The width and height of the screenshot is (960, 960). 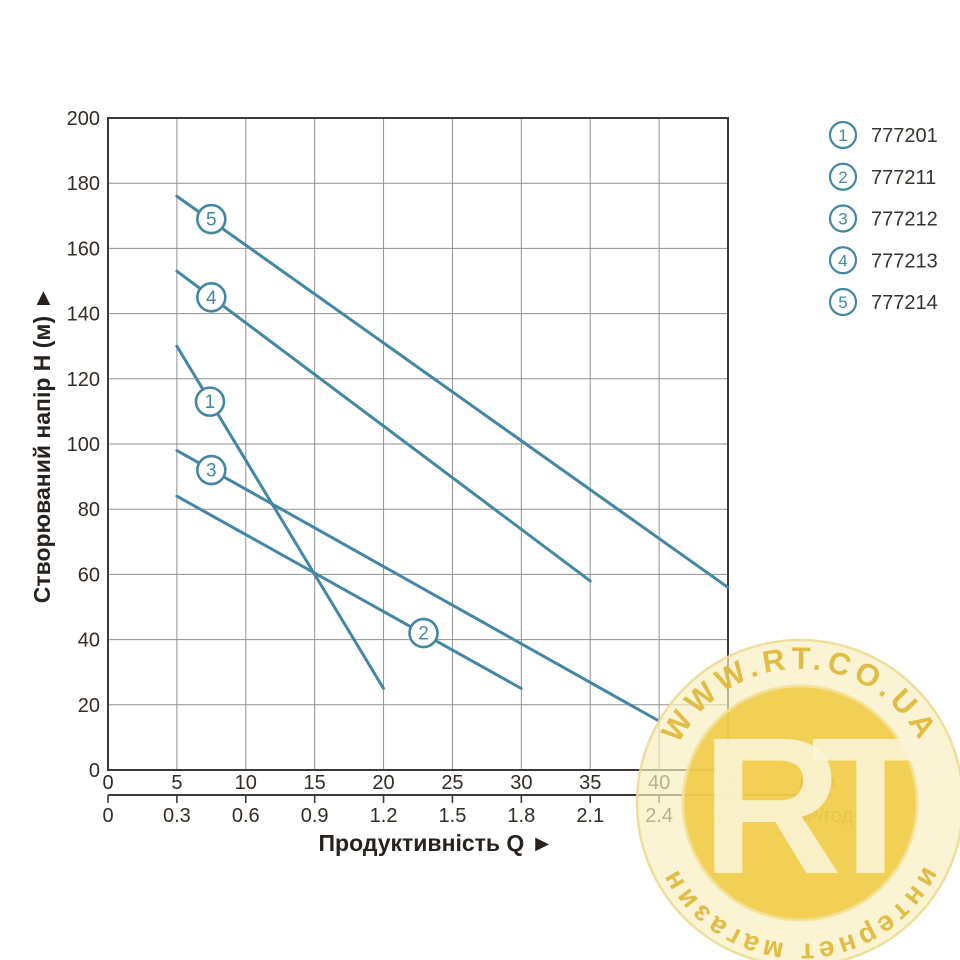 I want to click on x-tick-label-lmin: 15, so click(x=315, y=783).